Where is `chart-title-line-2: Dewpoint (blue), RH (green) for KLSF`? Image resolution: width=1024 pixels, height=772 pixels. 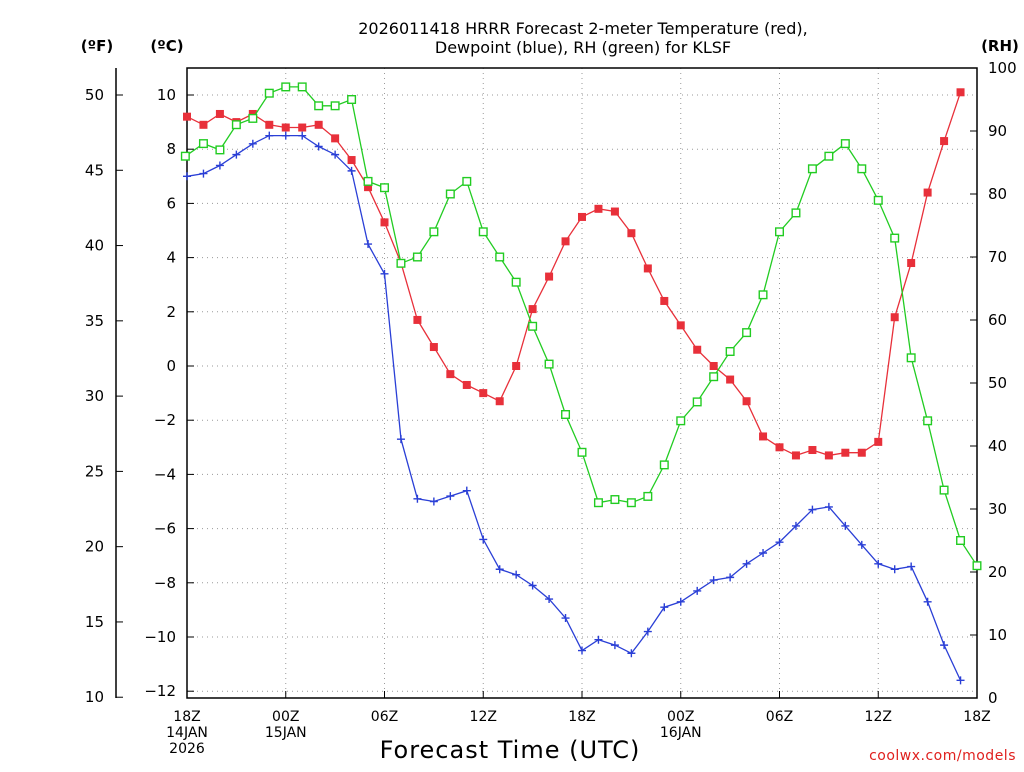
chart-title-line-2: Dewpoint (blue), RH (green) for KLSF is located at coordinates (583, 47).